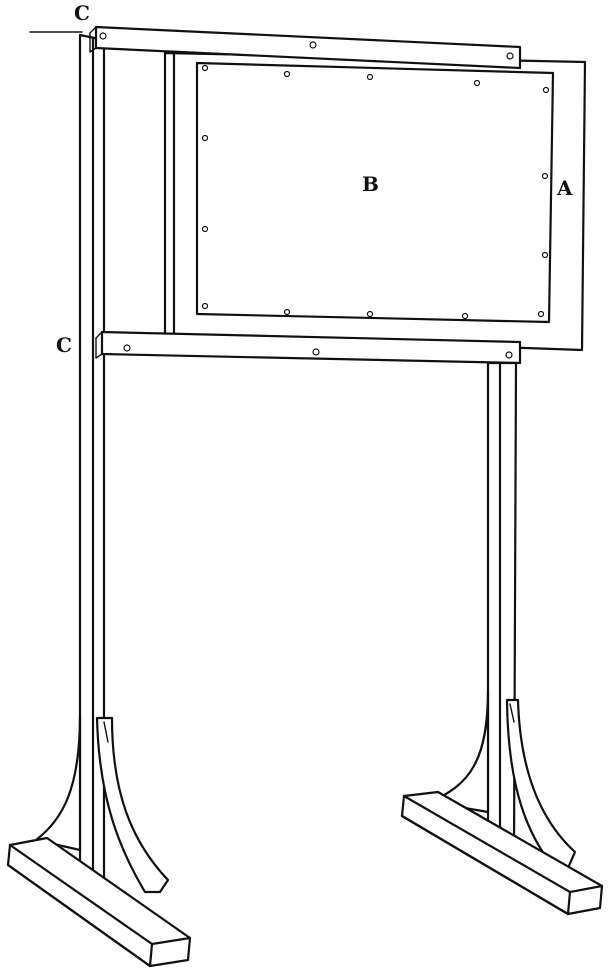  What do you see at coordinates (564, 188) in the screenshot?
I see `label-a: A` at bounding box center [564, 188].